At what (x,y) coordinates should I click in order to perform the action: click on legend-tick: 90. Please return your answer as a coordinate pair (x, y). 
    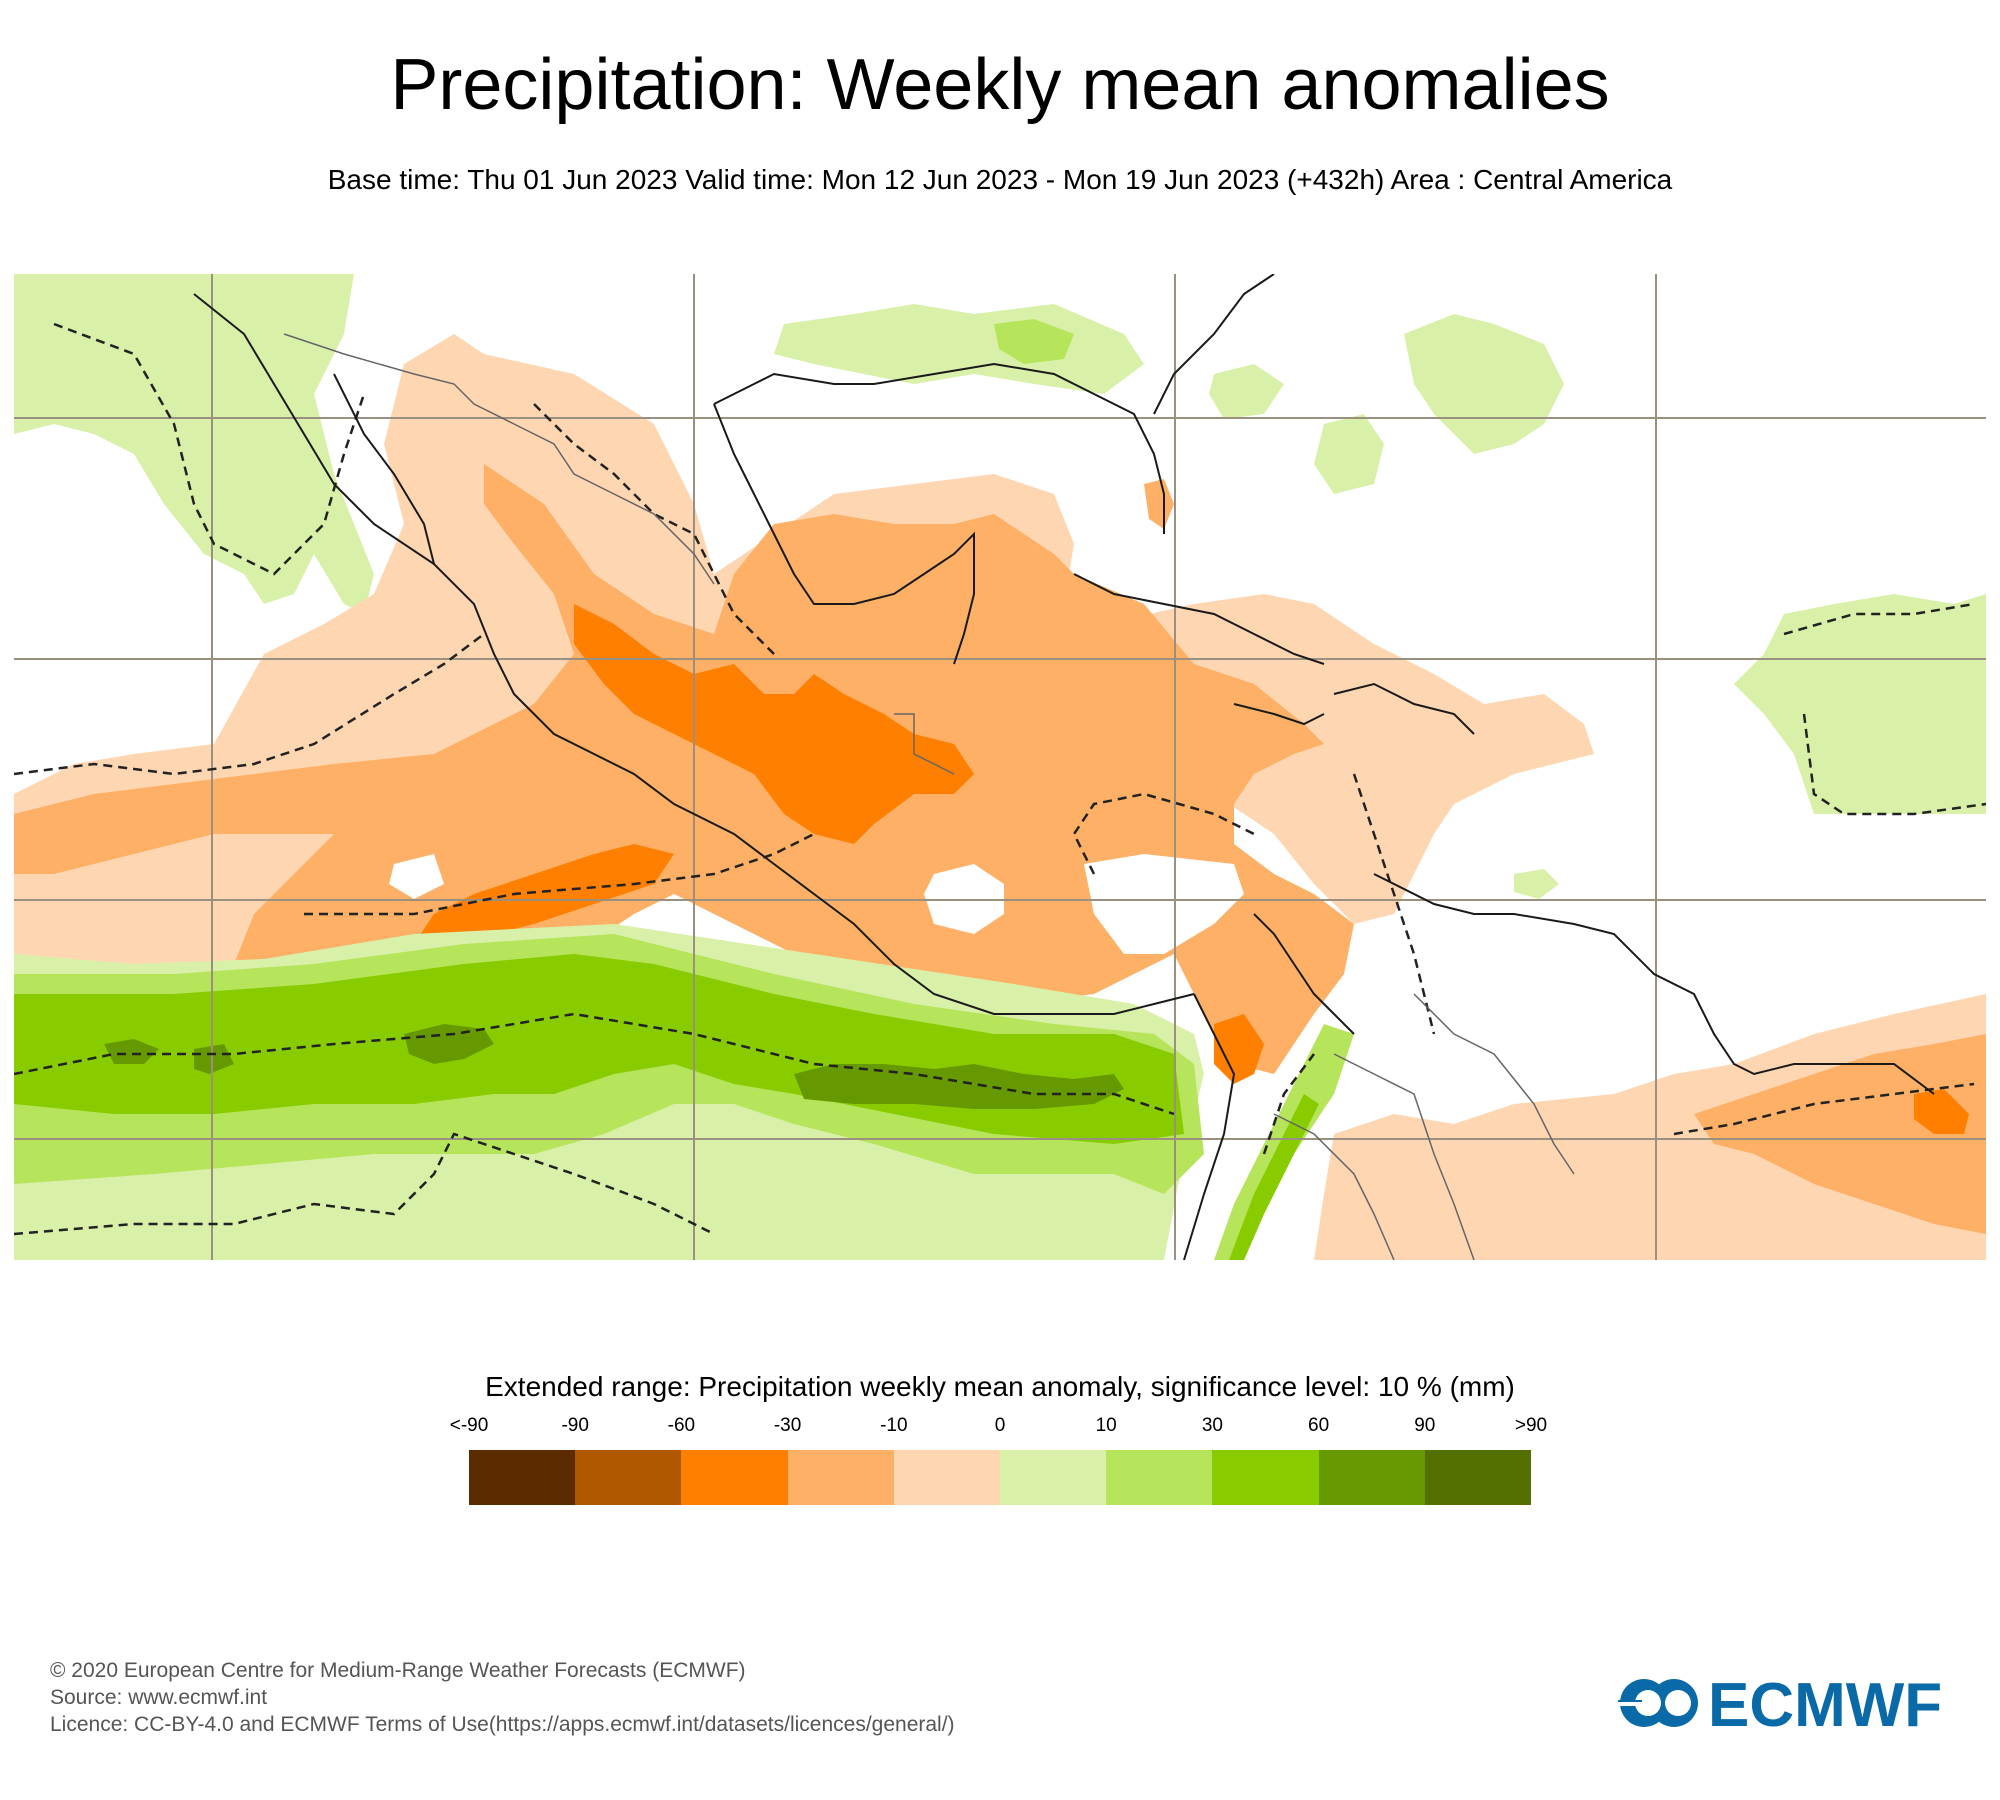
    Looking at the image, I should click on (1425, 1425).